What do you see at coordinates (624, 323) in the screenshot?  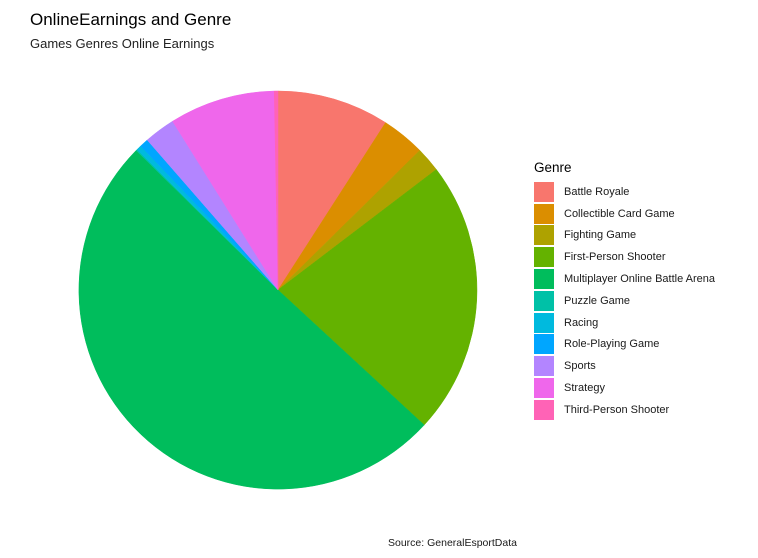 I see `legend-item: Racing` at bounding box center [624, 323].